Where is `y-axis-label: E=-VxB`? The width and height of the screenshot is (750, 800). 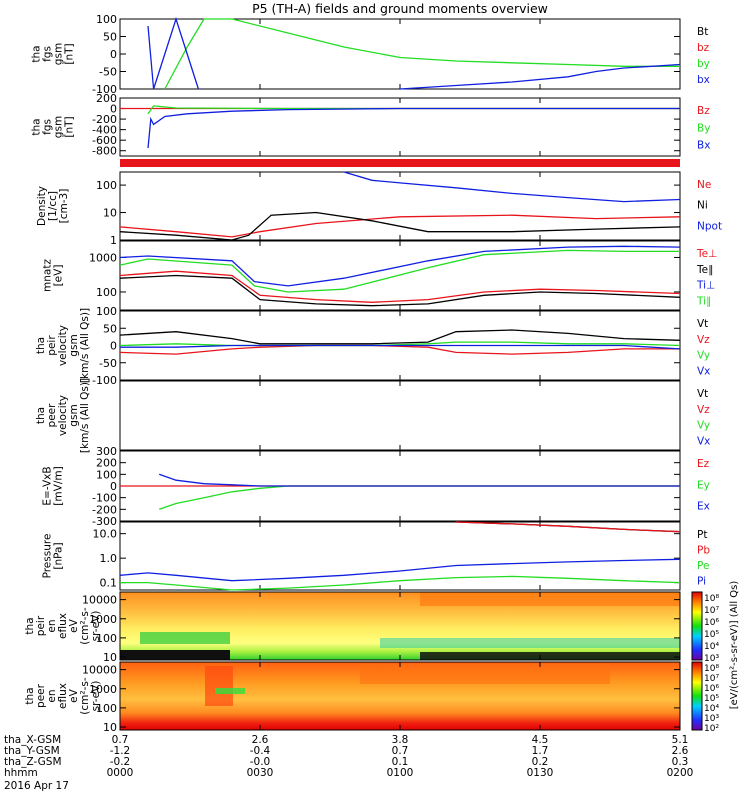 y-axis-label: E=-VxB is located at coordinates (48, 485).